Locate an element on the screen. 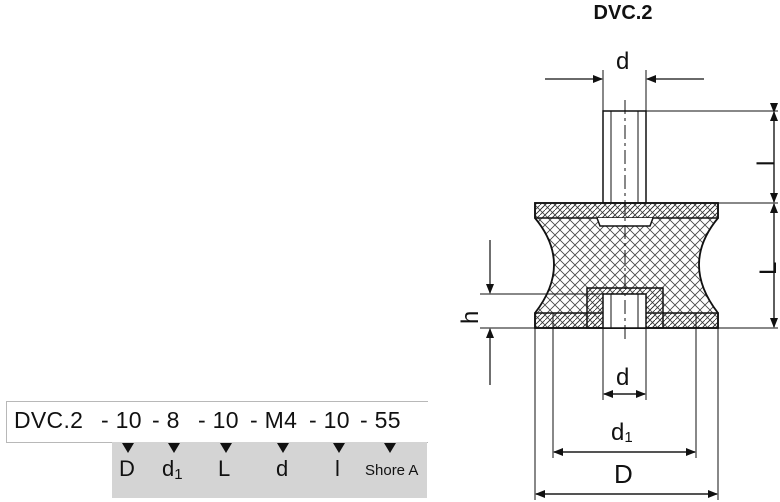  legend-L: L is located at coordinates (224, 468).